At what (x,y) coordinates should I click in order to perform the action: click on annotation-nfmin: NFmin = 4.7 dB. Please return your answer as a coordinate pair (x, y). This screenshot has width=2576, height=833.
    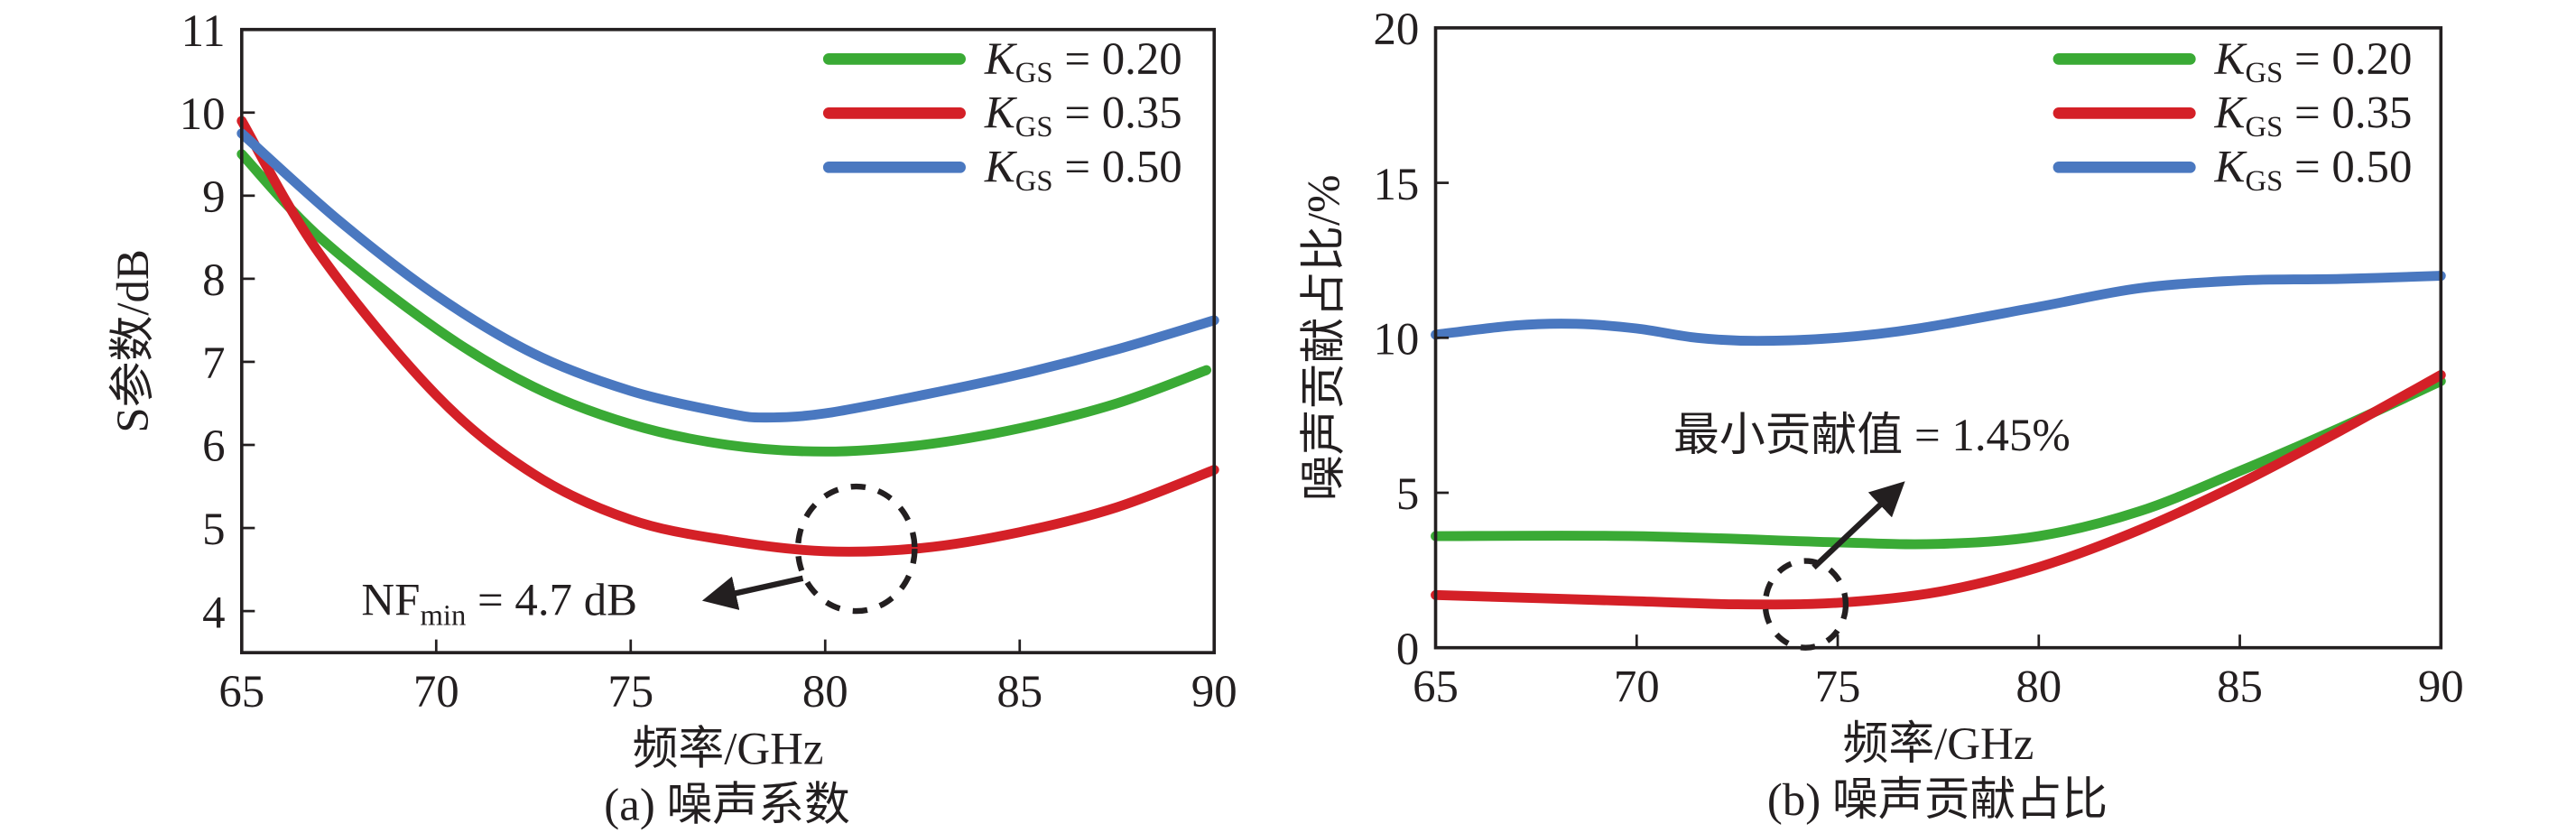
    Looking at the image, I should click on (499, 604).